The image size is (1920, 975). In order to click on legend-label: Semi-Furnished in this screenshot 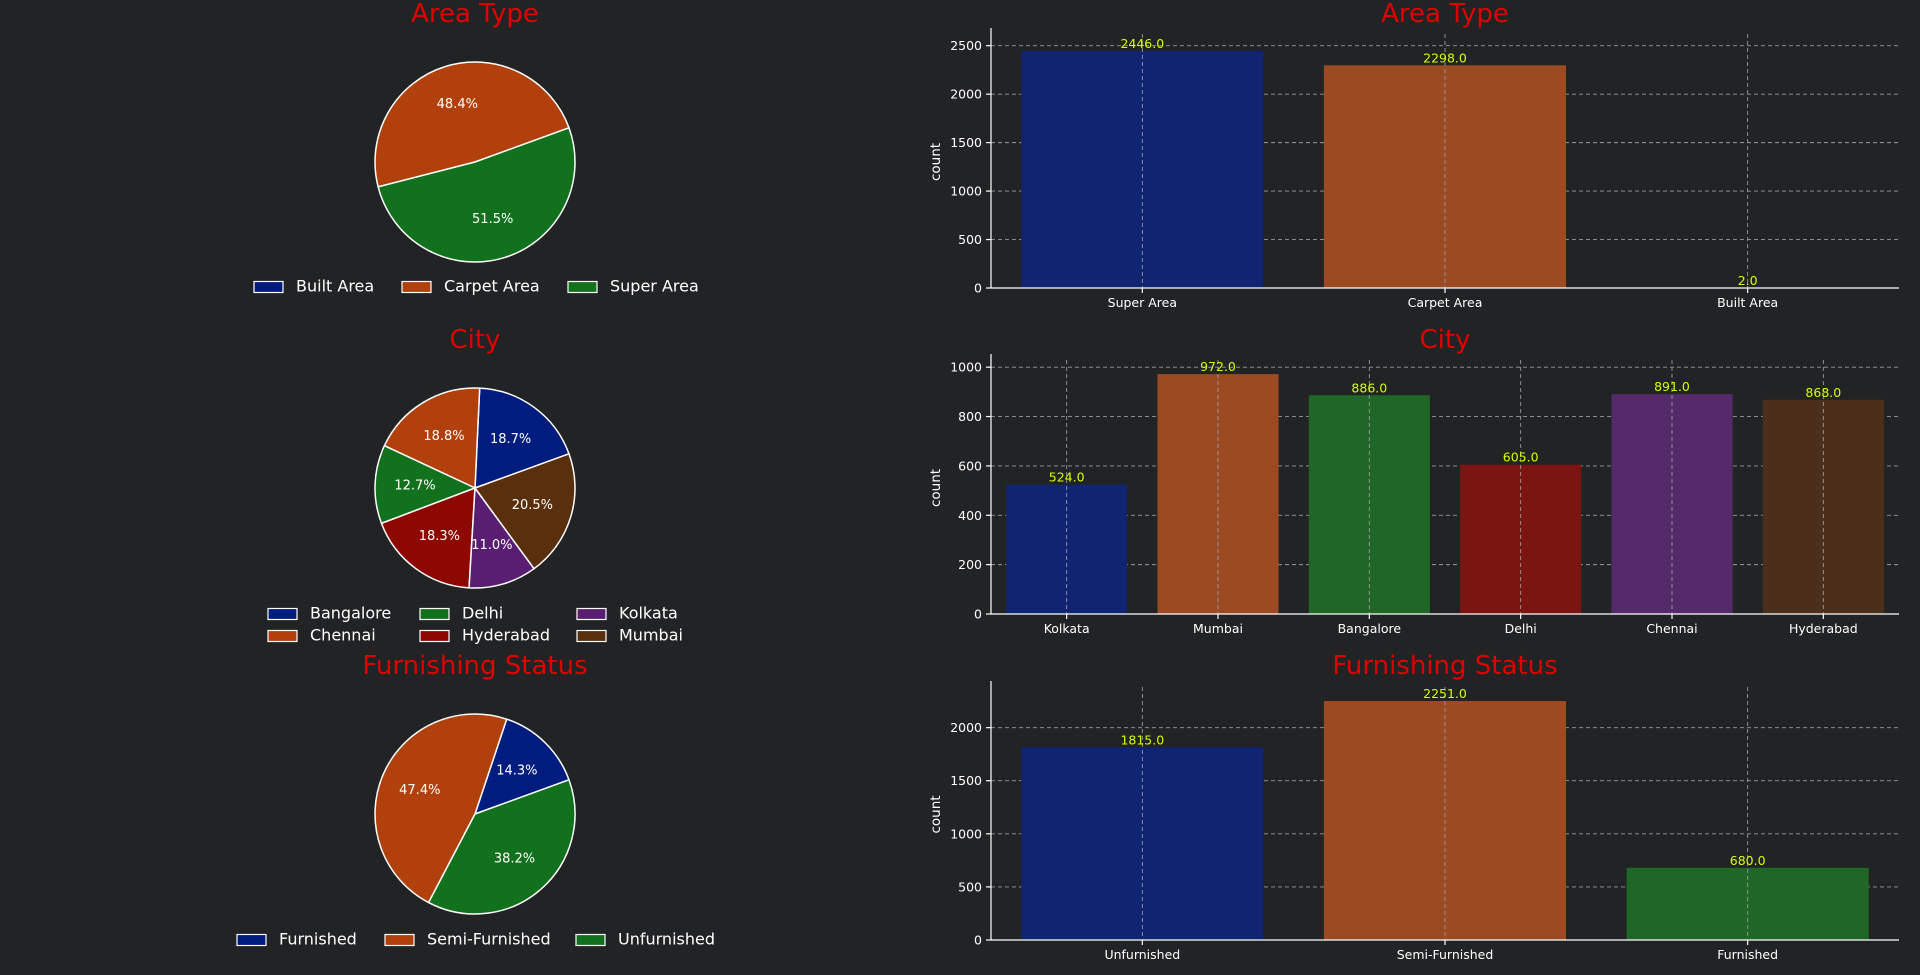, I will do `click(489, 939)`.